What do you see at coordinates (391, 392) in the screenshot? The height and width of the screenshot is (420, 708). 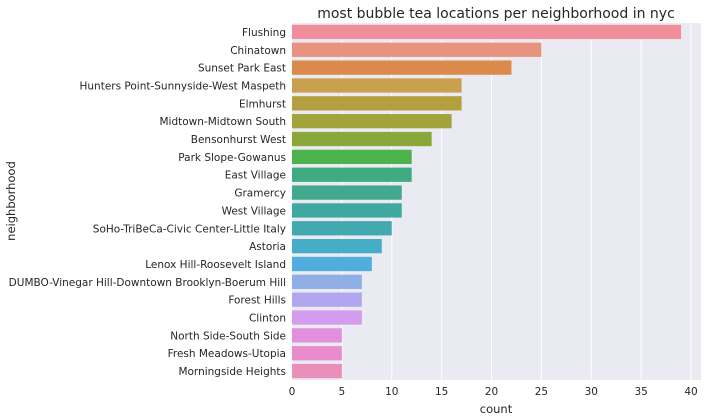 I see `x-tick-label: 10` at bounding box center [391, 392].